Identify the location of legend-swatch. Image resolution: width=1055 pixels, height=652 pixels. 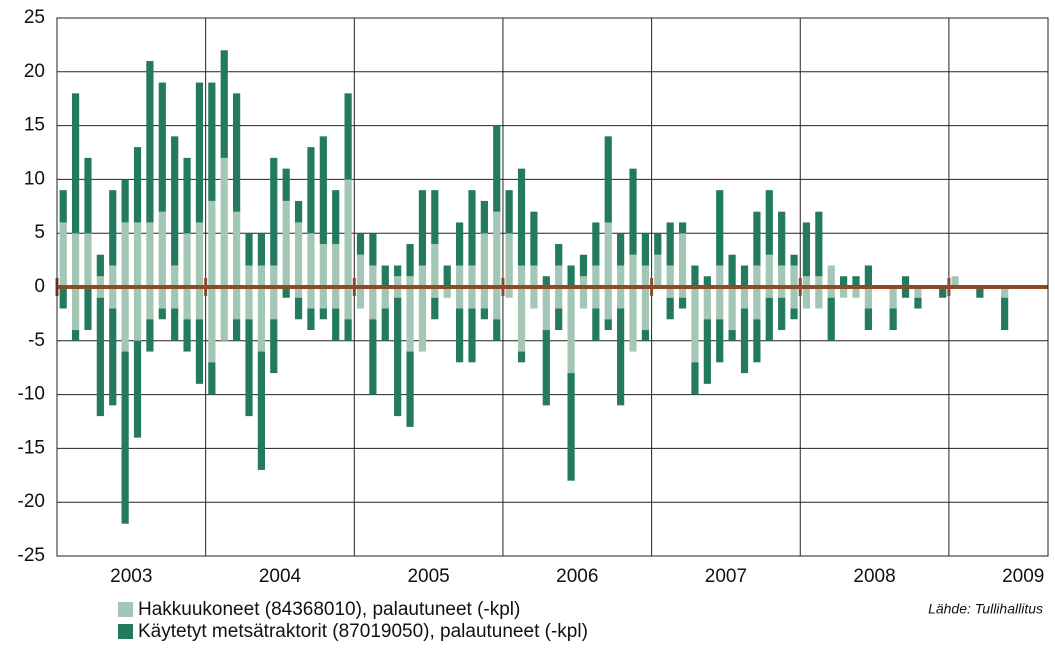
(125, 609).